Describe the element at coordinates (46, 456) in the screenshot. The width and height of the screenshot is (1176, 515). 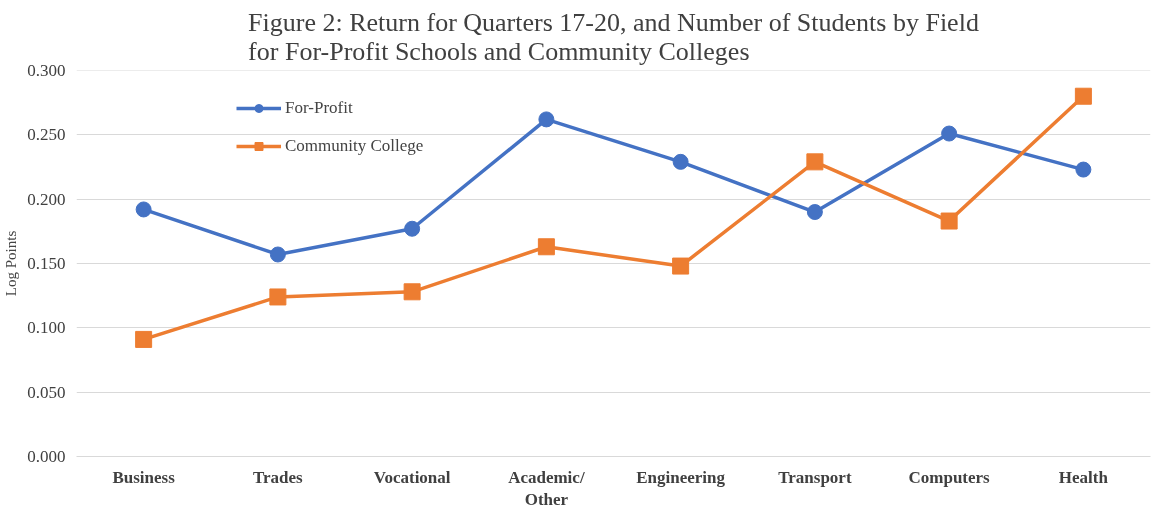
I see `y-tick-label: 0.000` at that location.